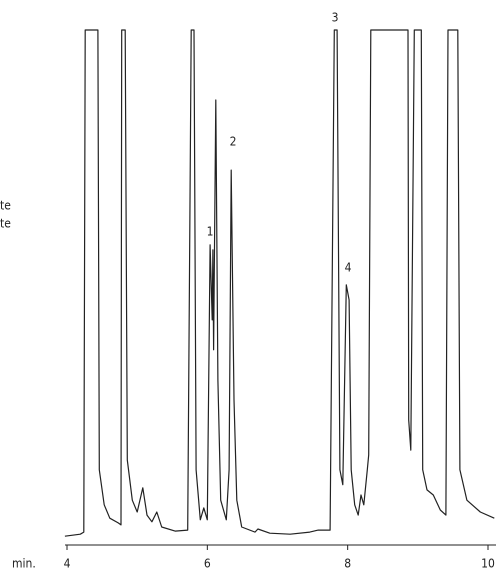 The height and width of the screenshot is (573, 496). I want to click on x-tick-label: 6, so click(207, 564).